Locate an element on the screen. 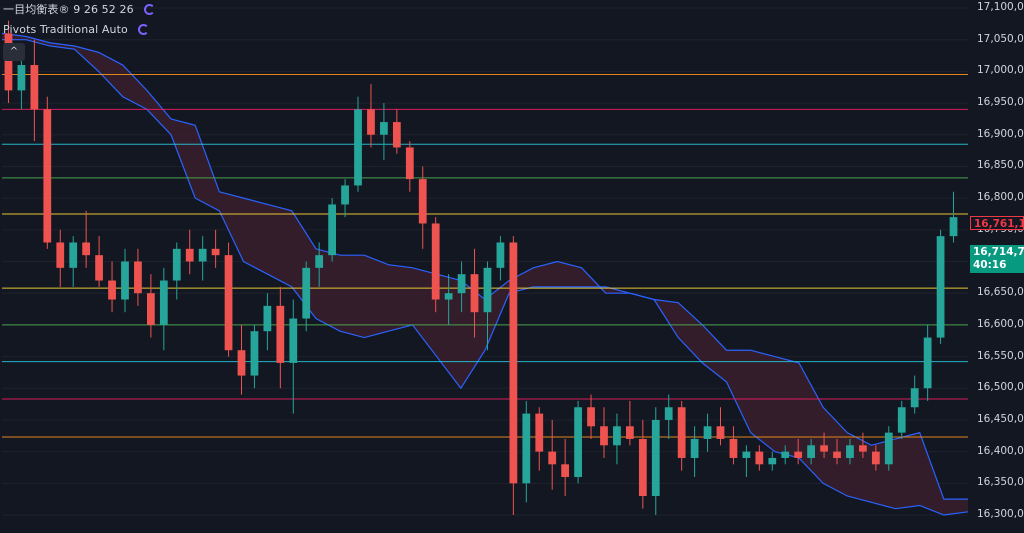 Image resolution: width=1024 pixels, height=533 pixels. price-axis-tick: 16,900,00 is located at coordinates (1000, 133).